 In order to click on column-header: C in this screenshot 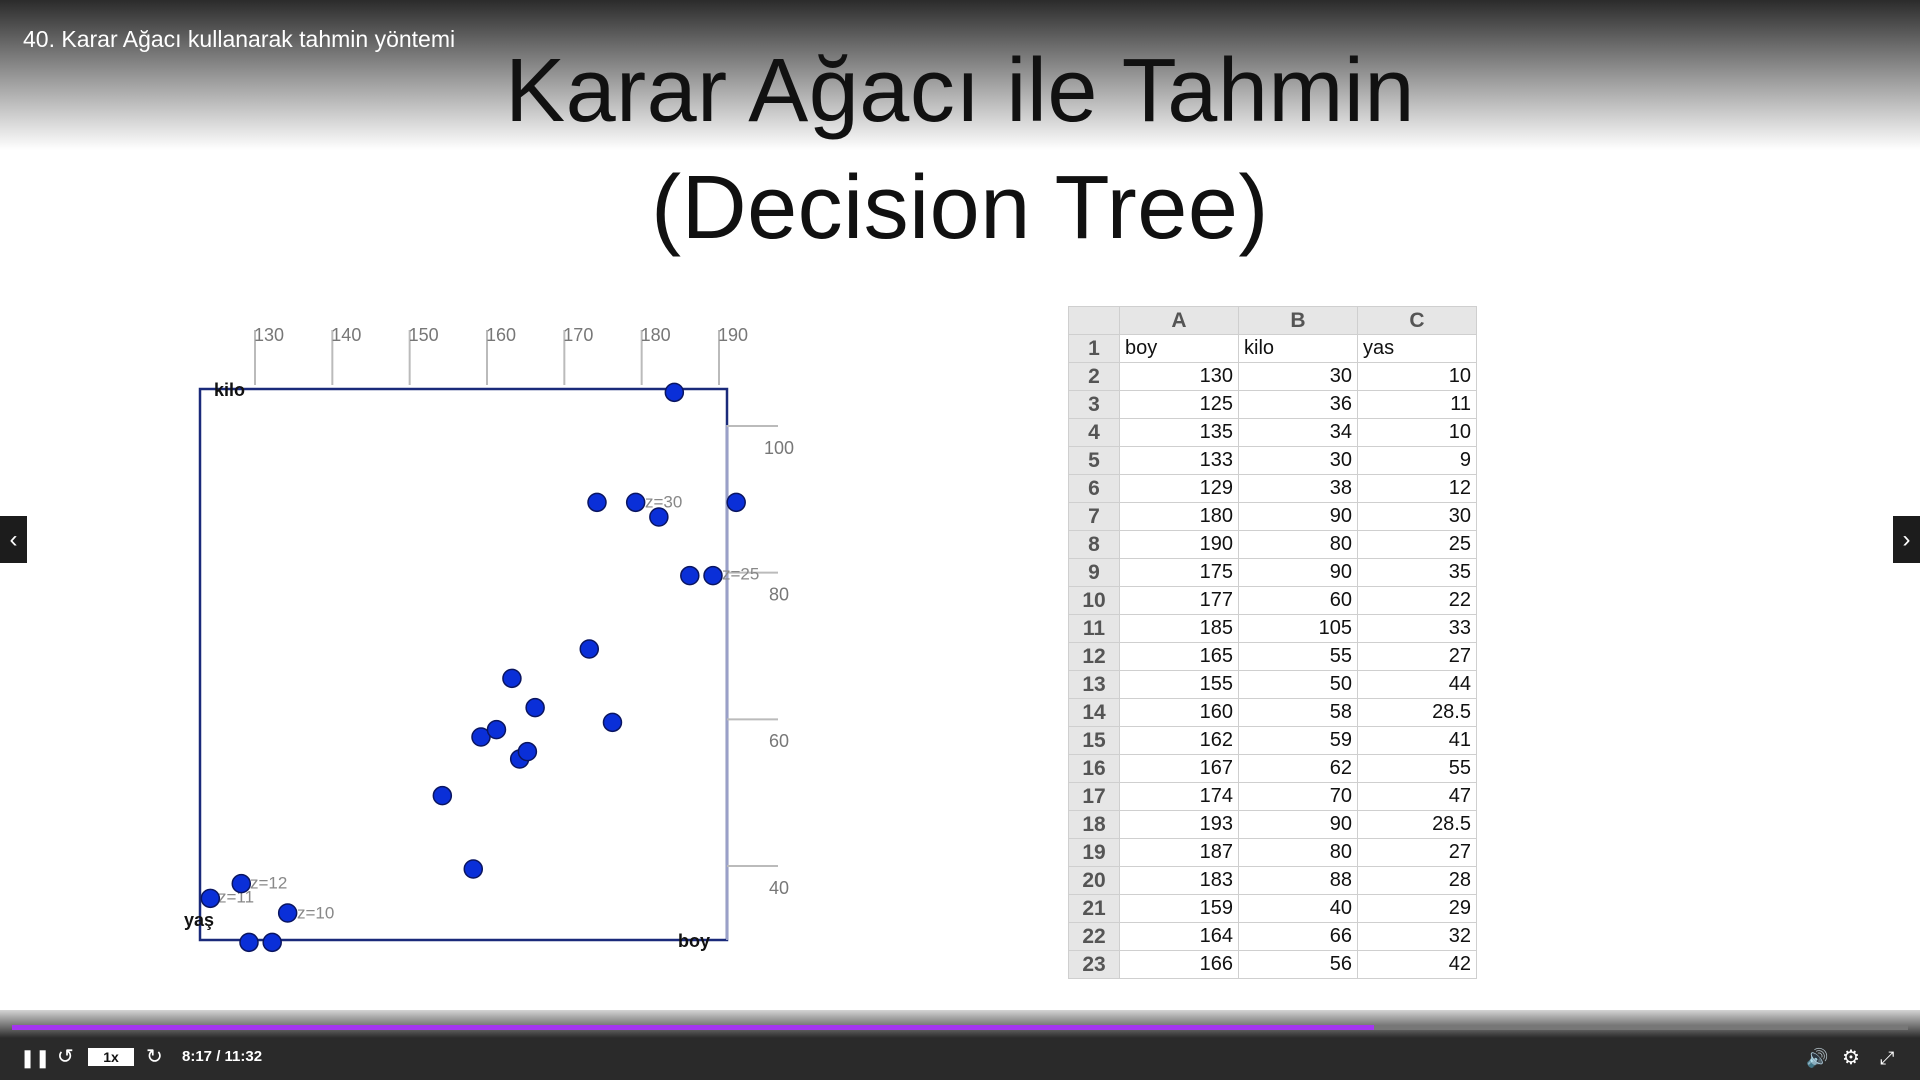, I will do `click(1417, 320)`.